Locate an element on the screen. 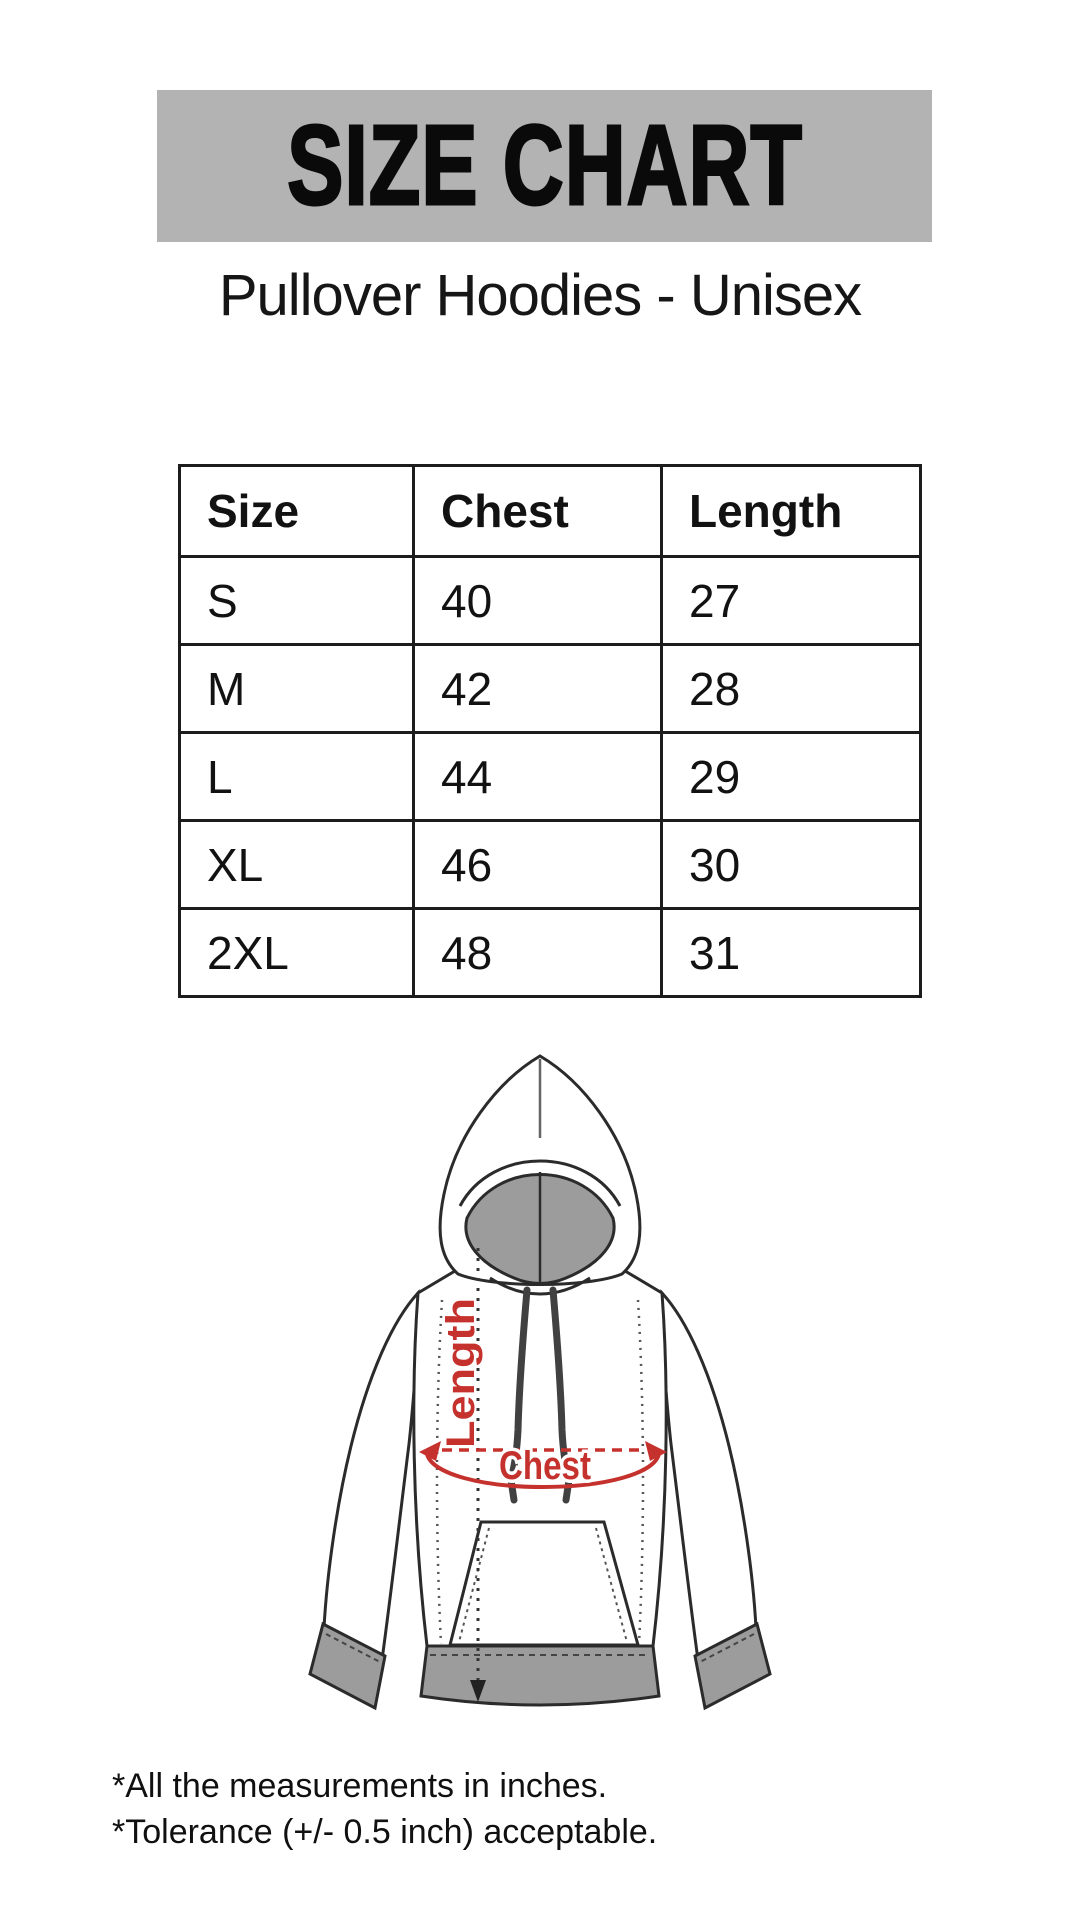 This screenshot has height=1920, width=1080. sleeve-right is located at coordinates (709, 1476).